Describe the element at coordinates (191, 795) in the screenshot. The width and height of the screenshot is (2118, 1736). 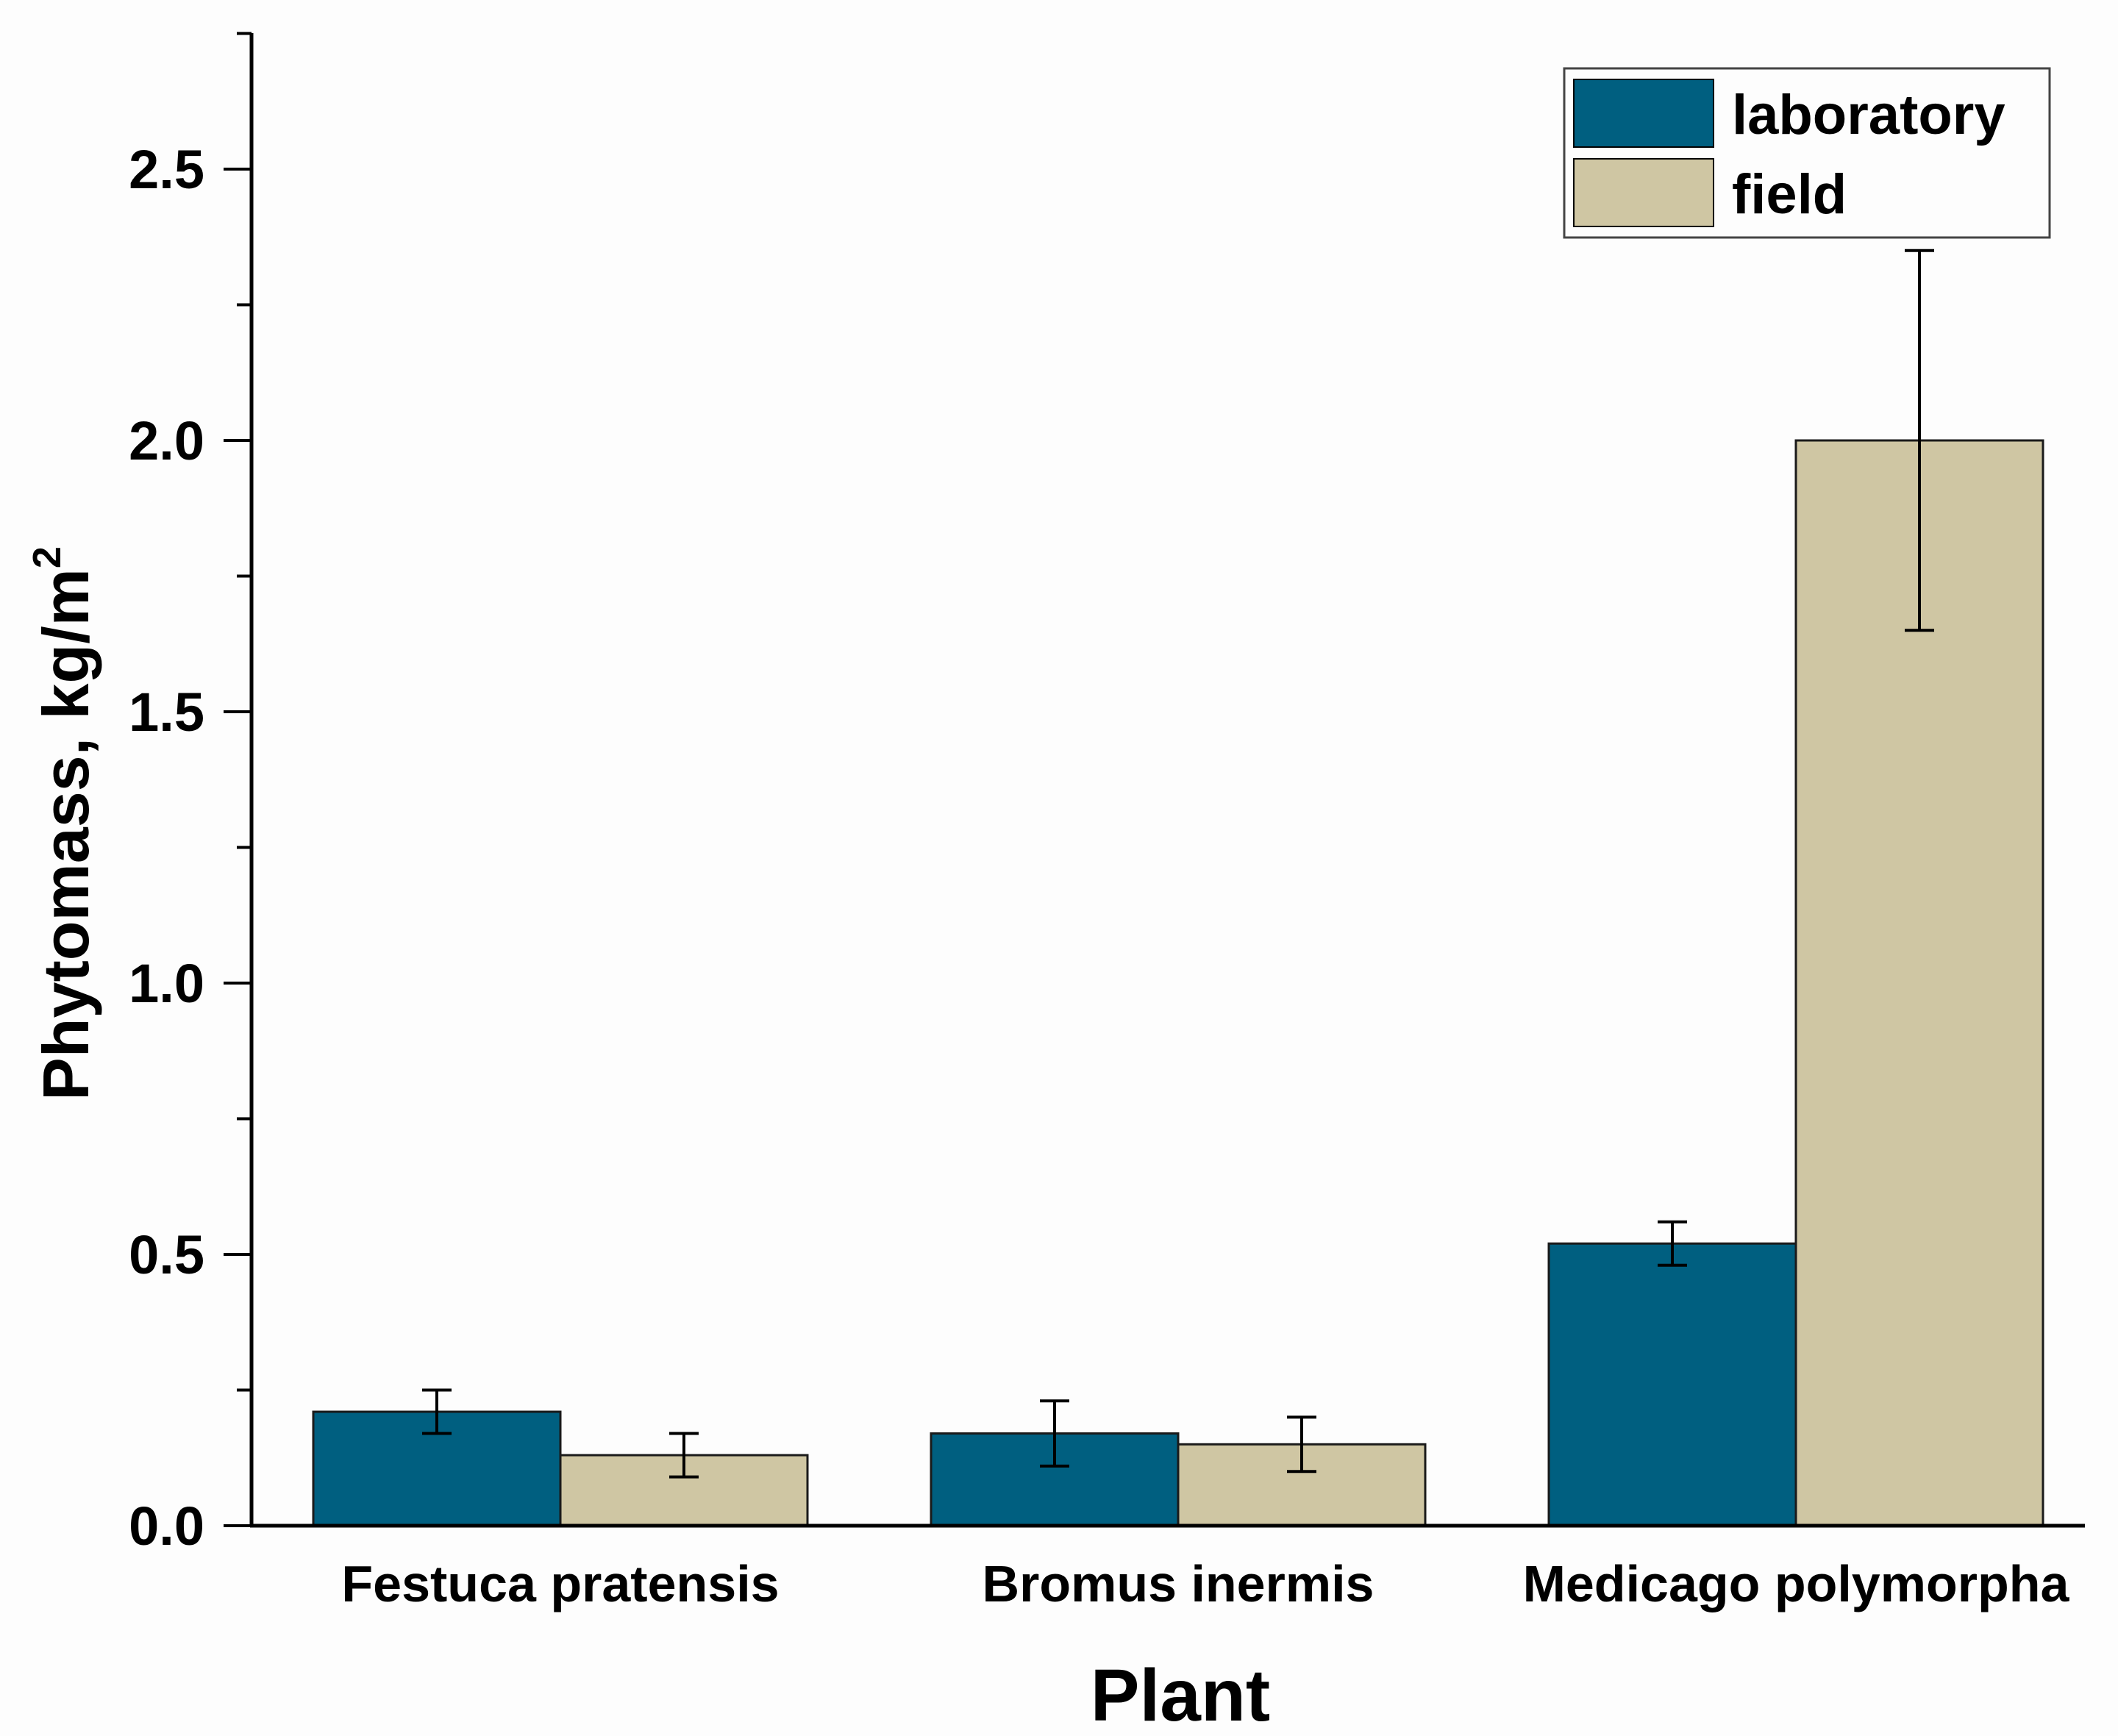
I see `y-axis-ticks: 0.0 0.5 1.0 1.5 2.0 2.5` at that location.